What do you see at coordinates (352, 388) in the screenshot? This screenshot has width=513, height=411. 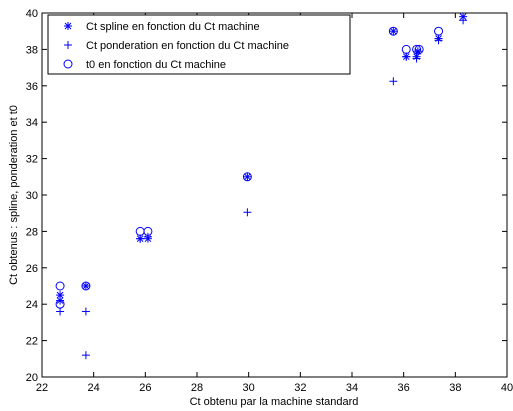 I see `x-tick-label: 34` at bounding box center [352, 388].